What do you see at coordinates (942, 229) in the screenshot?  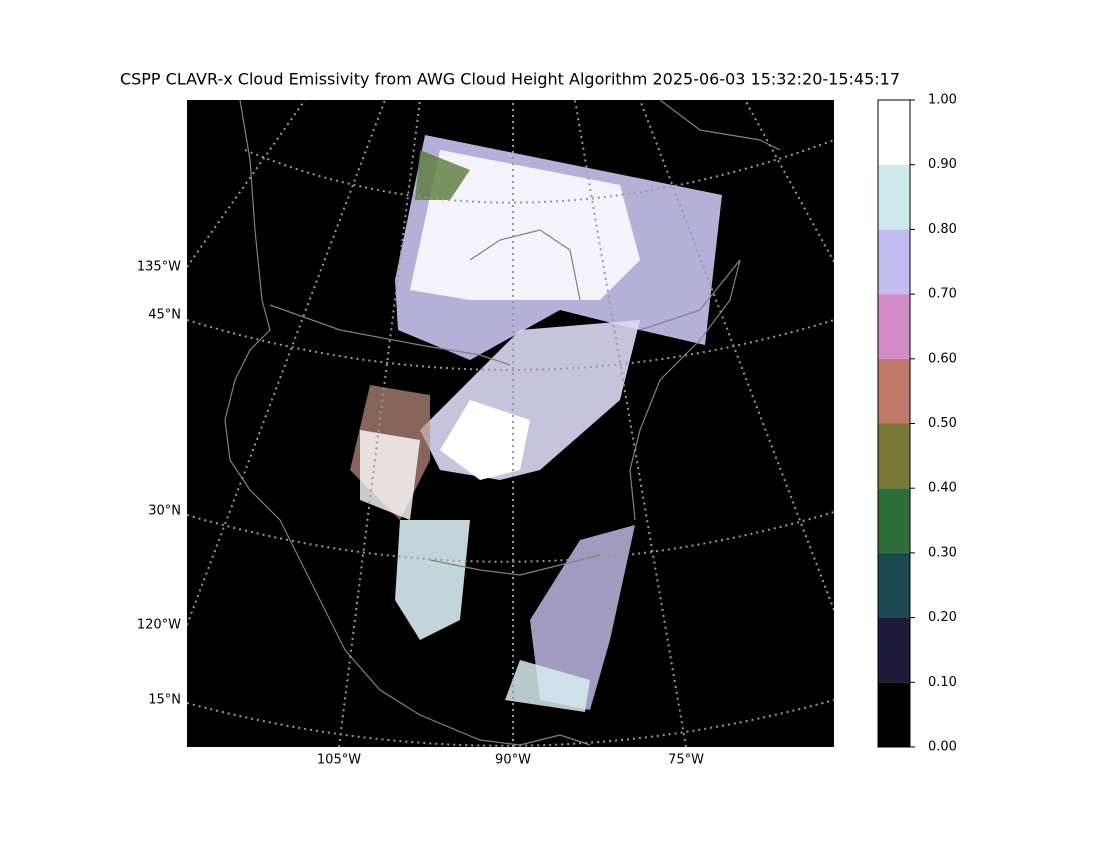 I see `colorbar-tick-label: 0.80` at bounding box center [942, 229].